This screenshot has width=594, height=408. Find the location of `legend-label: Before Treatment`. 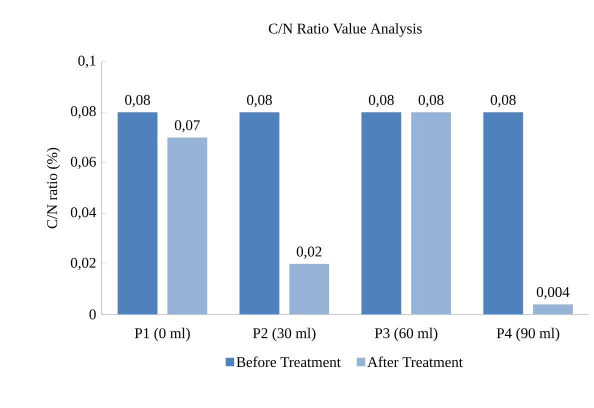

legend-label: Before Treatment is located at coordinates (288, 362).